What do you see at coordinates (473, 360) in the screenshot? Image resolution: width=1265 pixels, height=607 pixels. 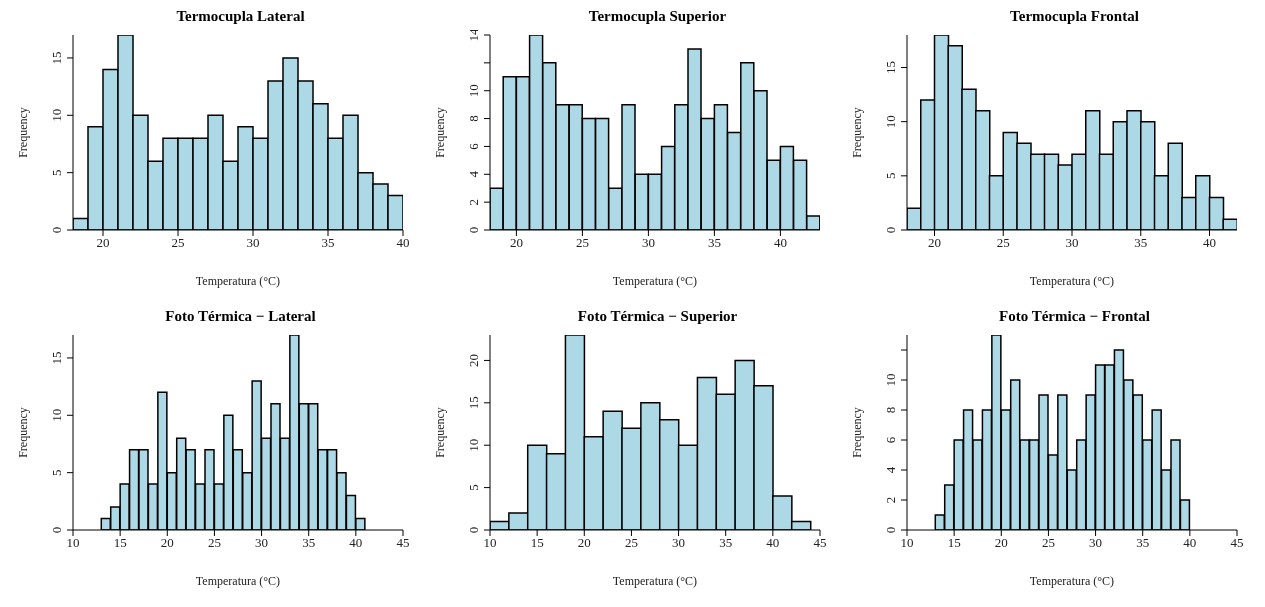 I see `y-tick-label: 20` at bounding box center [473, 360].